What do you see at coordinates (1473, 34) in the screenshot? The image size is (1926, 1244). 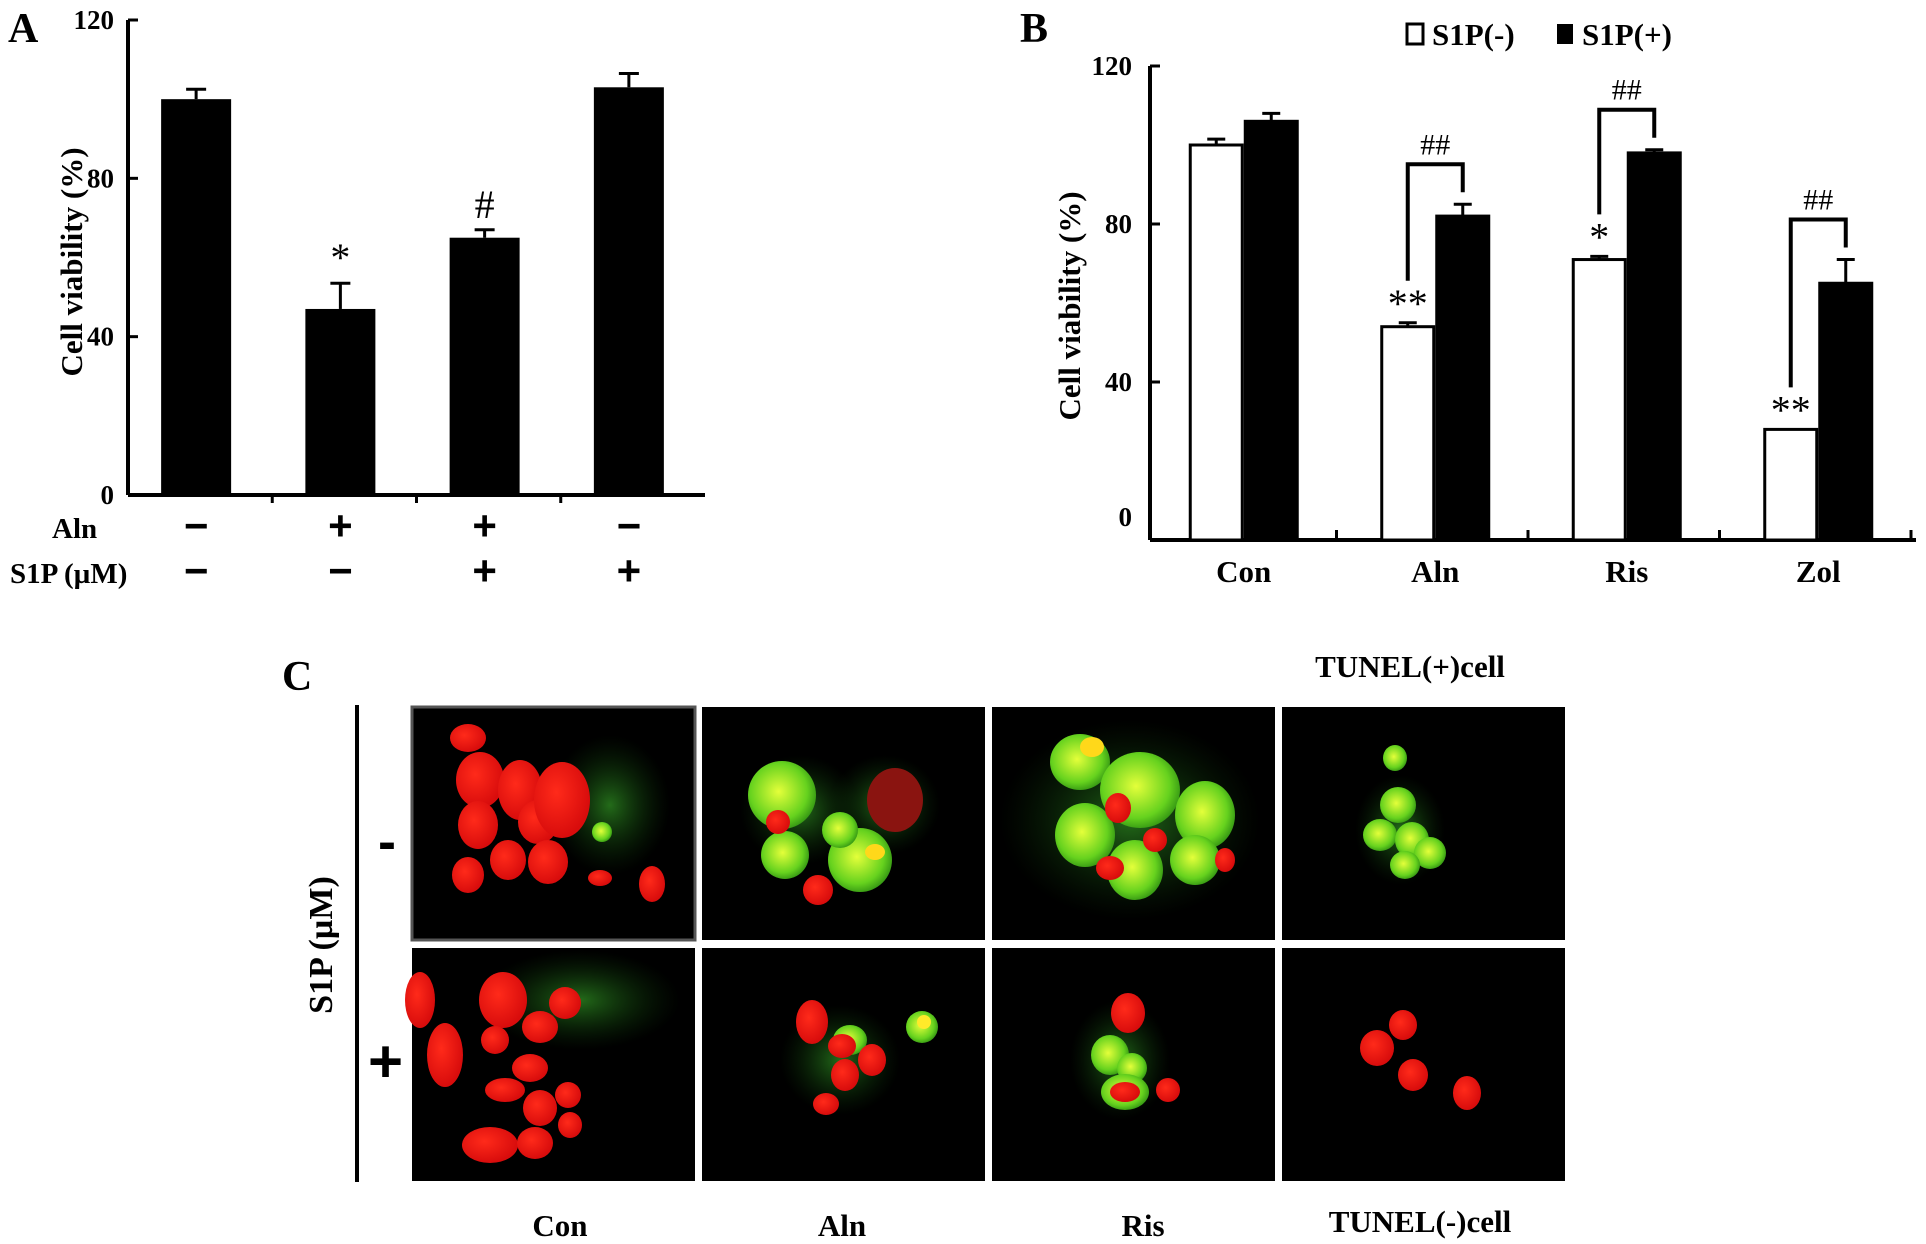 I see `legend-s1p-minus: S1P(-)` at bounding box center [1473, 34].